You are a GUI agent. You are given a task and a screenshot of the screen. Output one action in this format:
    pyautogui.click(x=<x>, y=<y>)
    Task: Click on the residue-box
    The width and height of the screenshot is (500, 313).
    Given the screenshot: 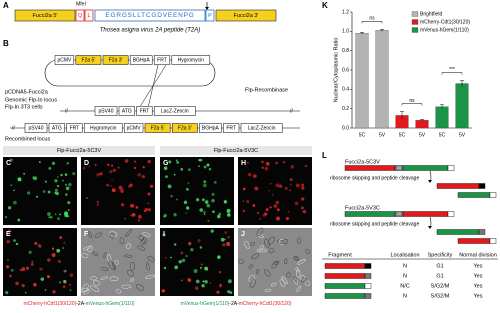 What is the action you would take?
    pyautogui.click(x=210, y=15)
    